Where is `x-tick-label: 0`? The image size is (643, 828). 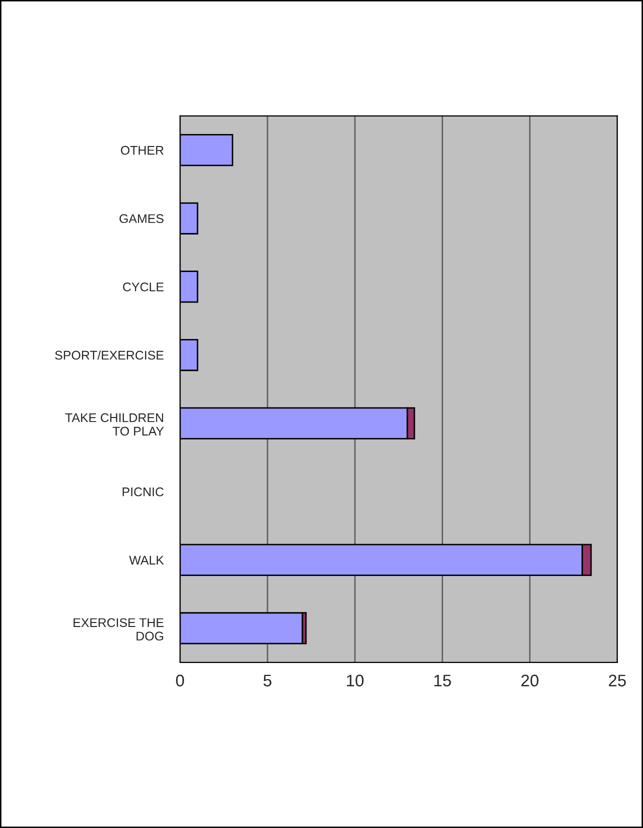 x-tick-label: 0 is located at coordinates (180, 680).